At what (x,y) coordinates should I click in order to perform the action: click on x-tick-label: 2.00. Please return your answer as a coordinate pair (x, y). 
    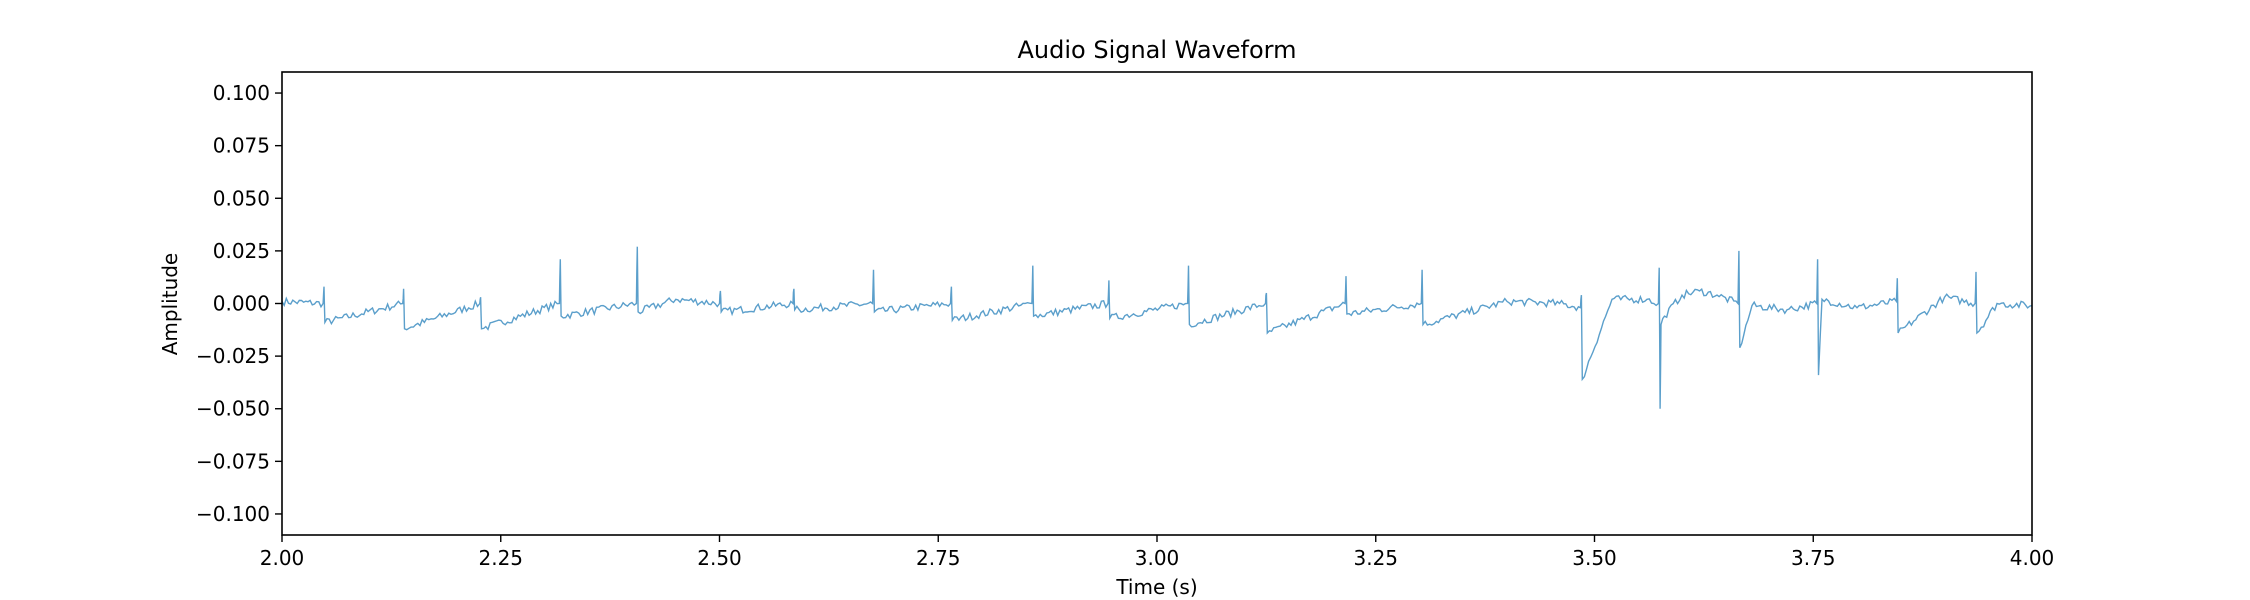
    Looking at the image, I should click on (282, 558).